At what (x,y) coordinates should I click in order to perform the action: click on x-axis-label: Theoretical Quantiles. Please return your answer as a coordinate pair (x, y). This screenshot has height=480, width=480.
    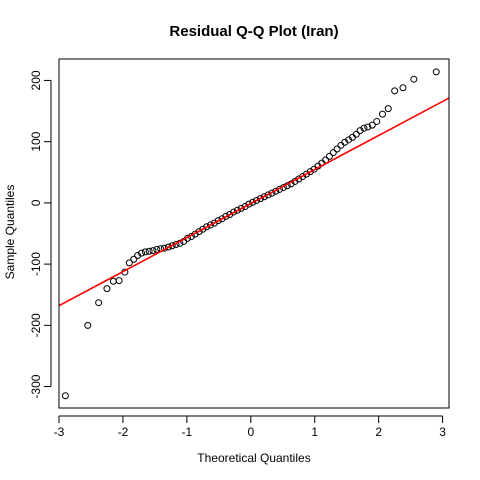
    Looking at the image, I should click on (253, 458).